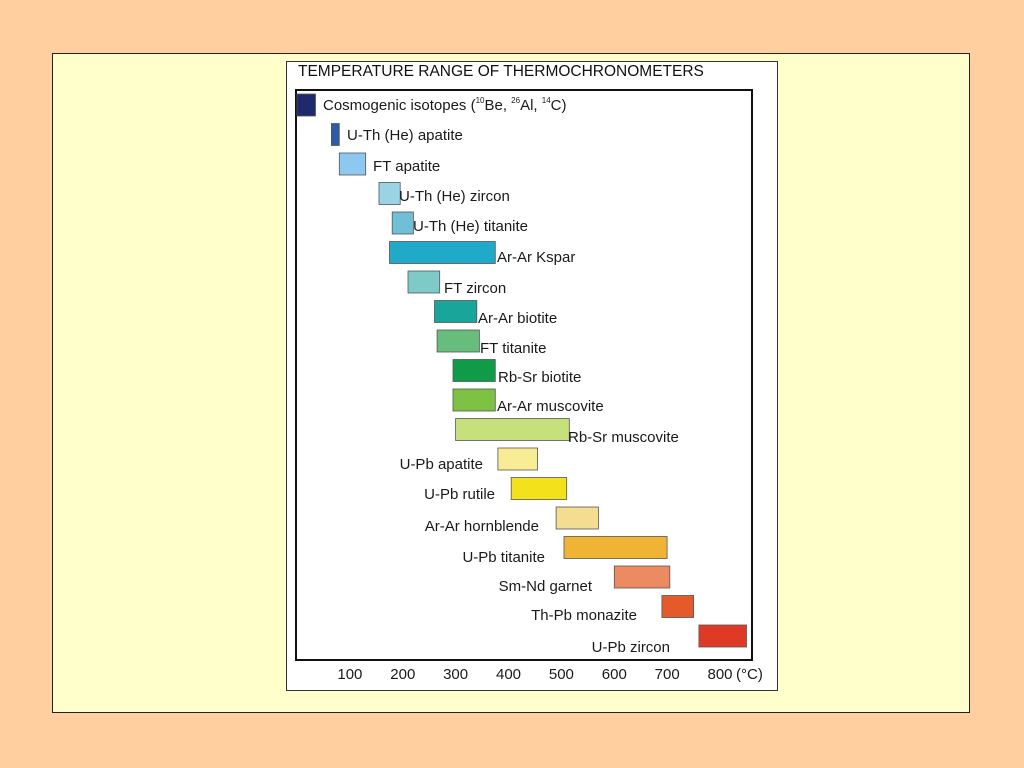 The height and width of the screenshot is (768, 1024). What do you see at coordinates (454, 196) in the screenshot?
I see `range-label-u-th-he-zircon: U-Th (He) zircon` at bounding box center [454, 196].